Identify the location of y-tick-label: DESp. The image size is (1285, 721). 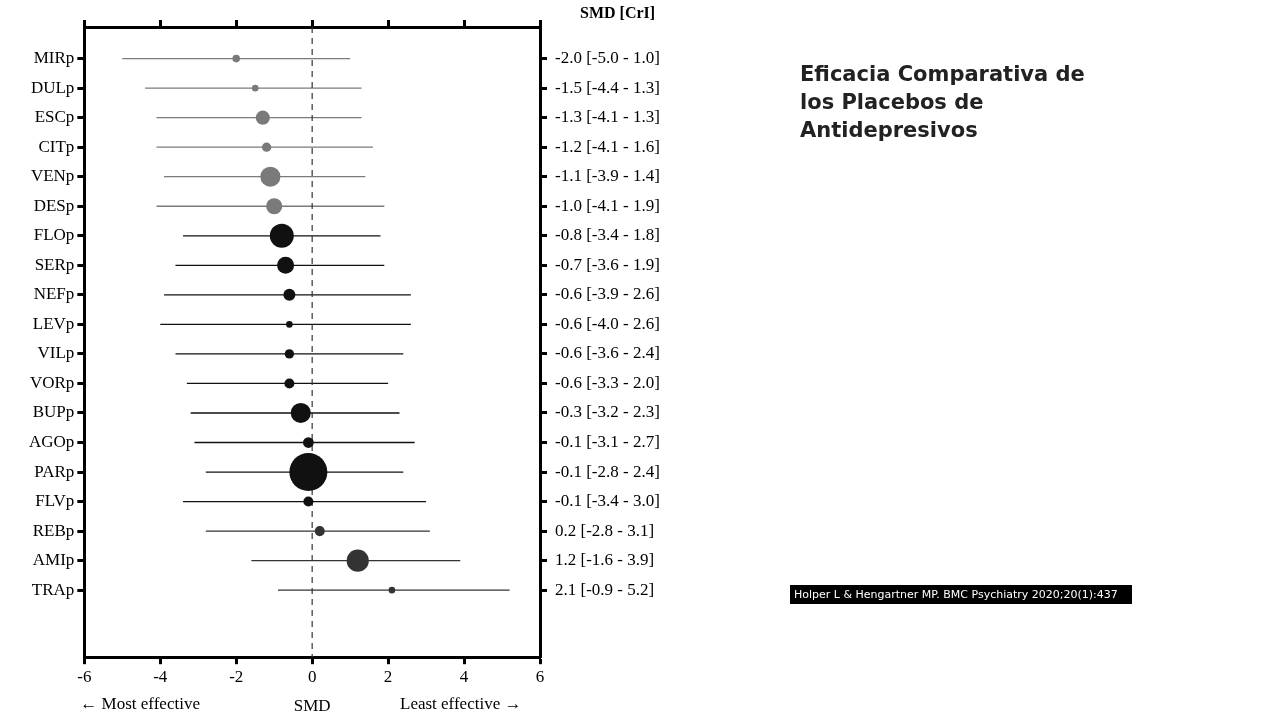
(54, 205).